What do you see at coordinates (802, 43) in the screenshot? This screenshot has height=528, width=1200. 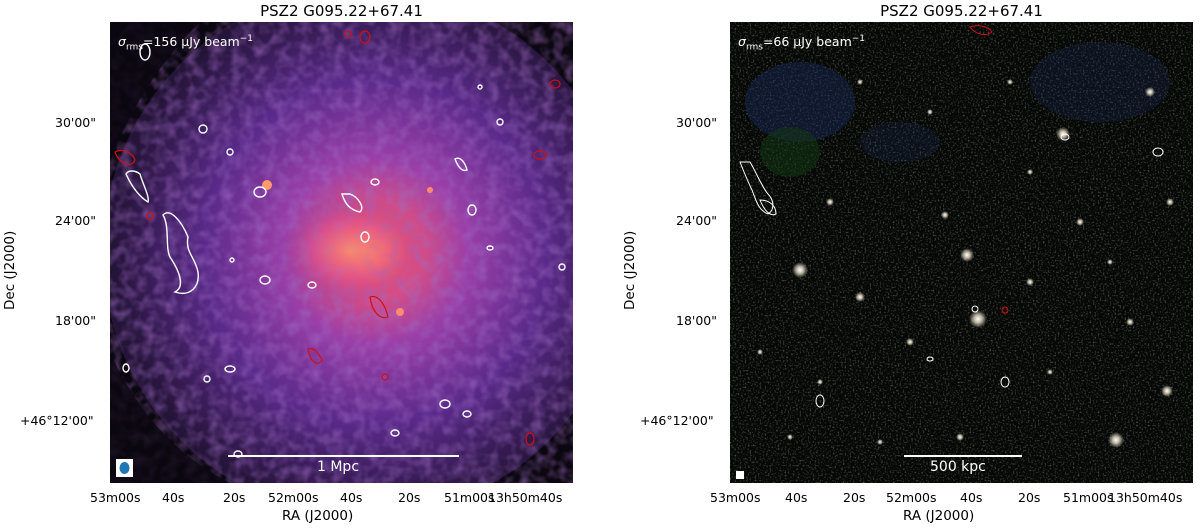 I see `rms-label: σrms=66 μJy beam−1` at bounding box center [802, 43].